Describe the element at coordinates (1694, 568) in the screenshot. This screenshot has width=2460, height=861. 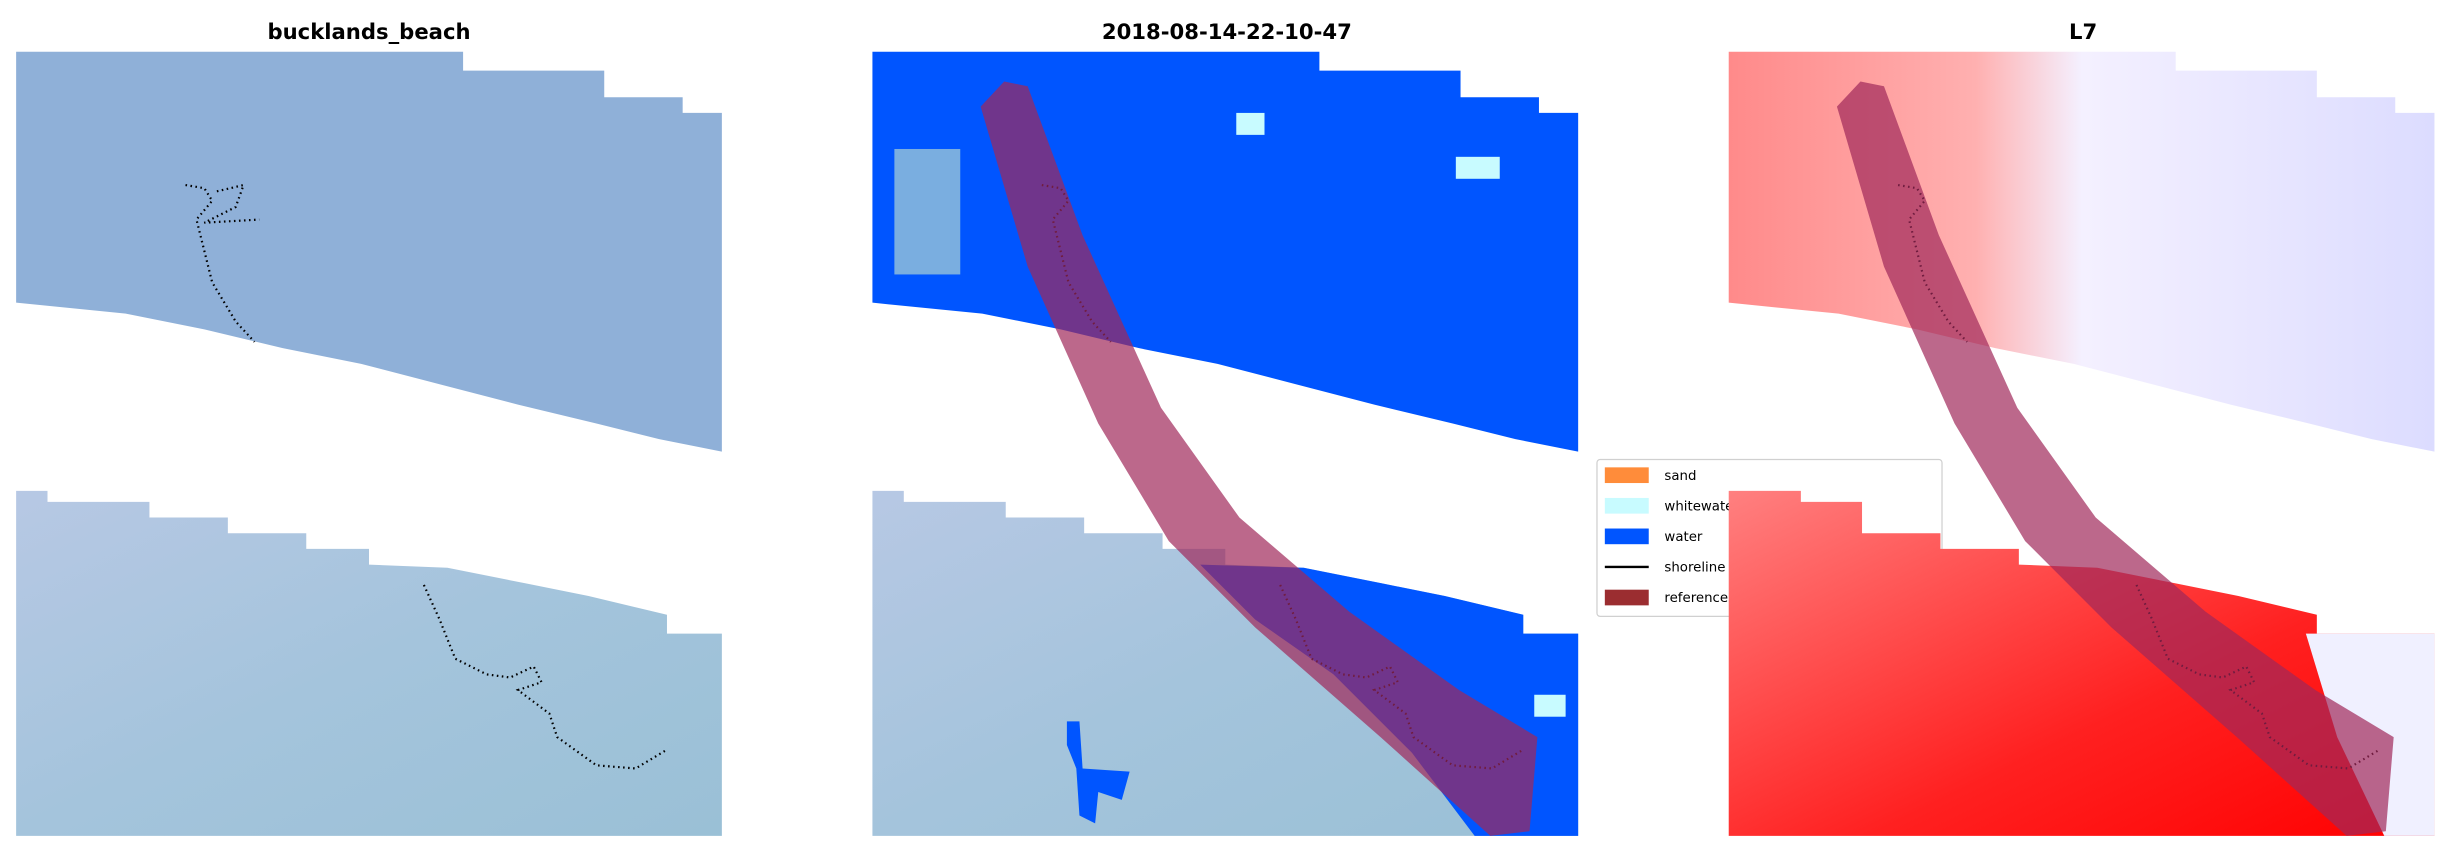
I see `legend-label: shoreline` at that location.